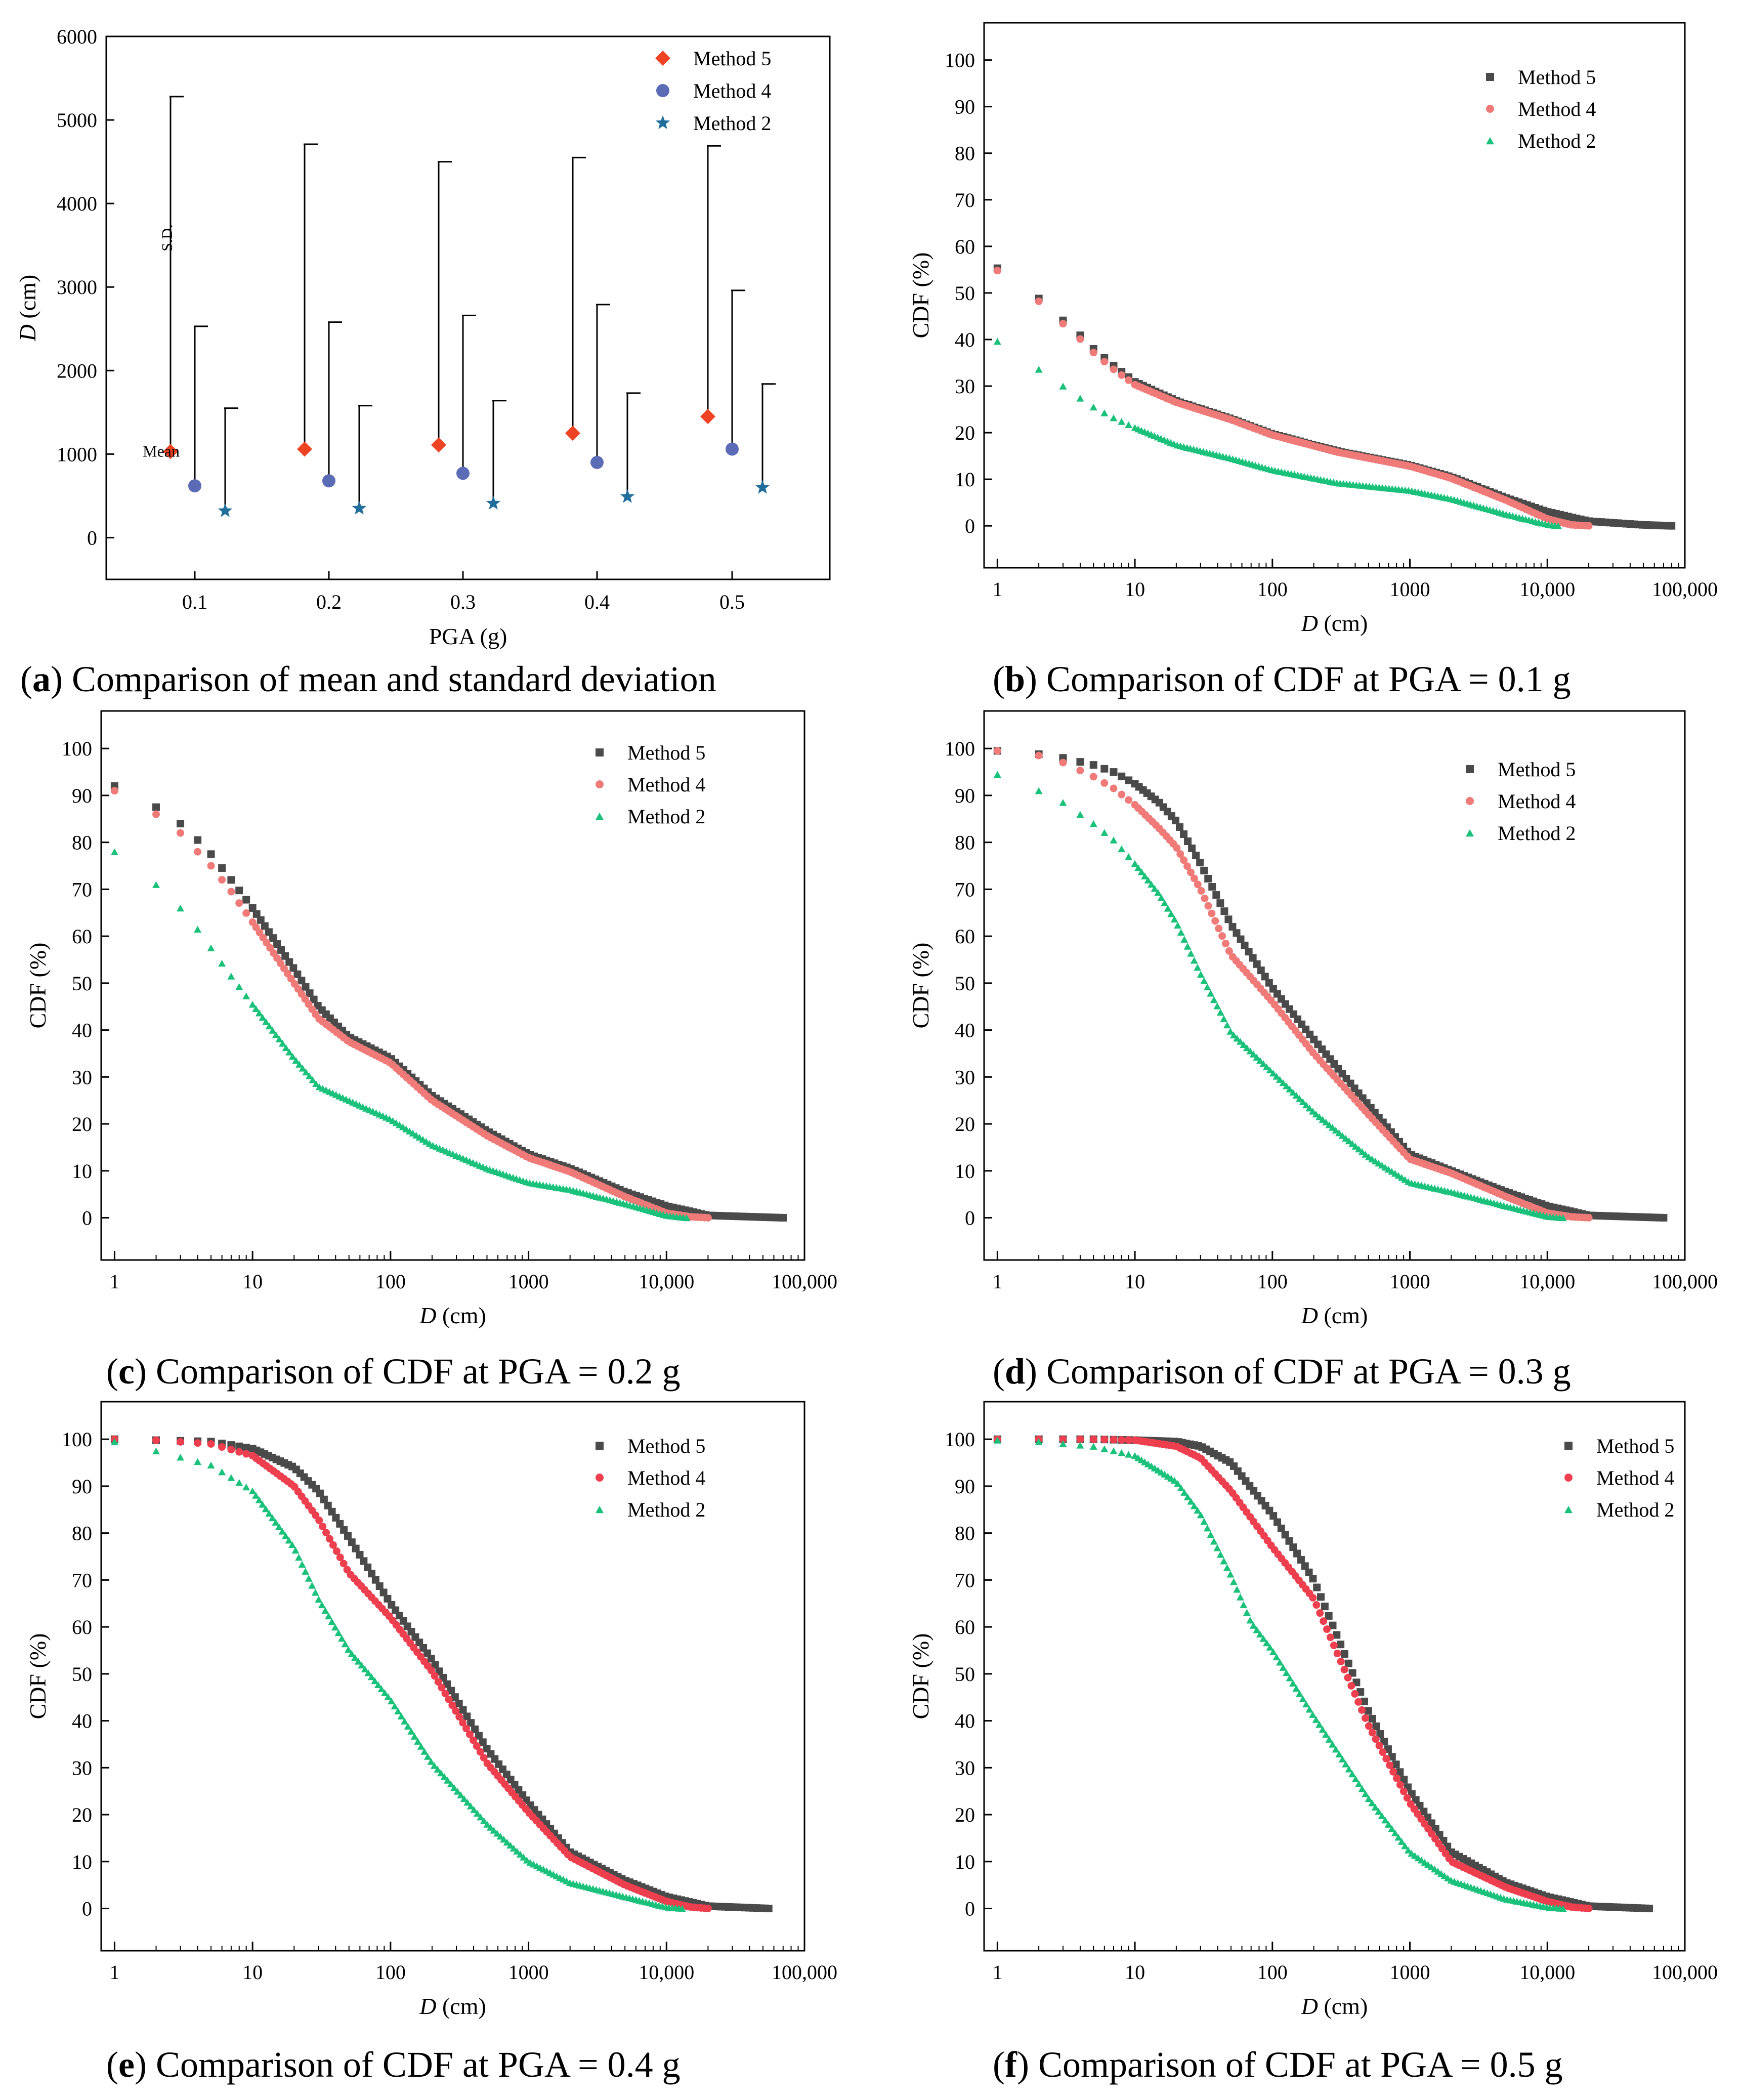 The image size is (1740, 2100). I want to click on x-tick-label: 10,000, so click(666, 1972).